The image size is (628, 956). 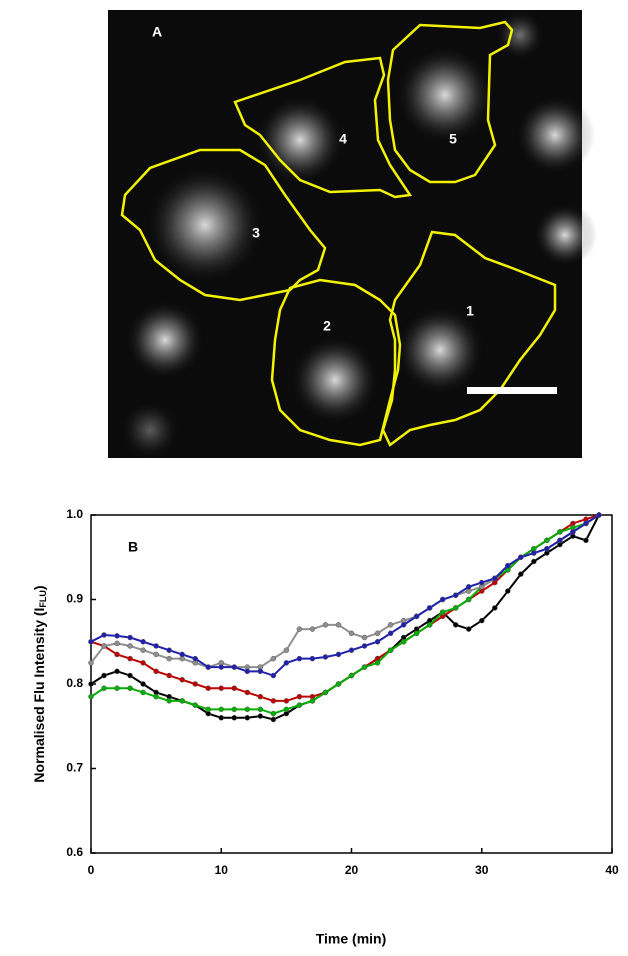 I want to click on y-axis-title: Normalised Flu Intensity (IFLU), so click(x=40, y=683).